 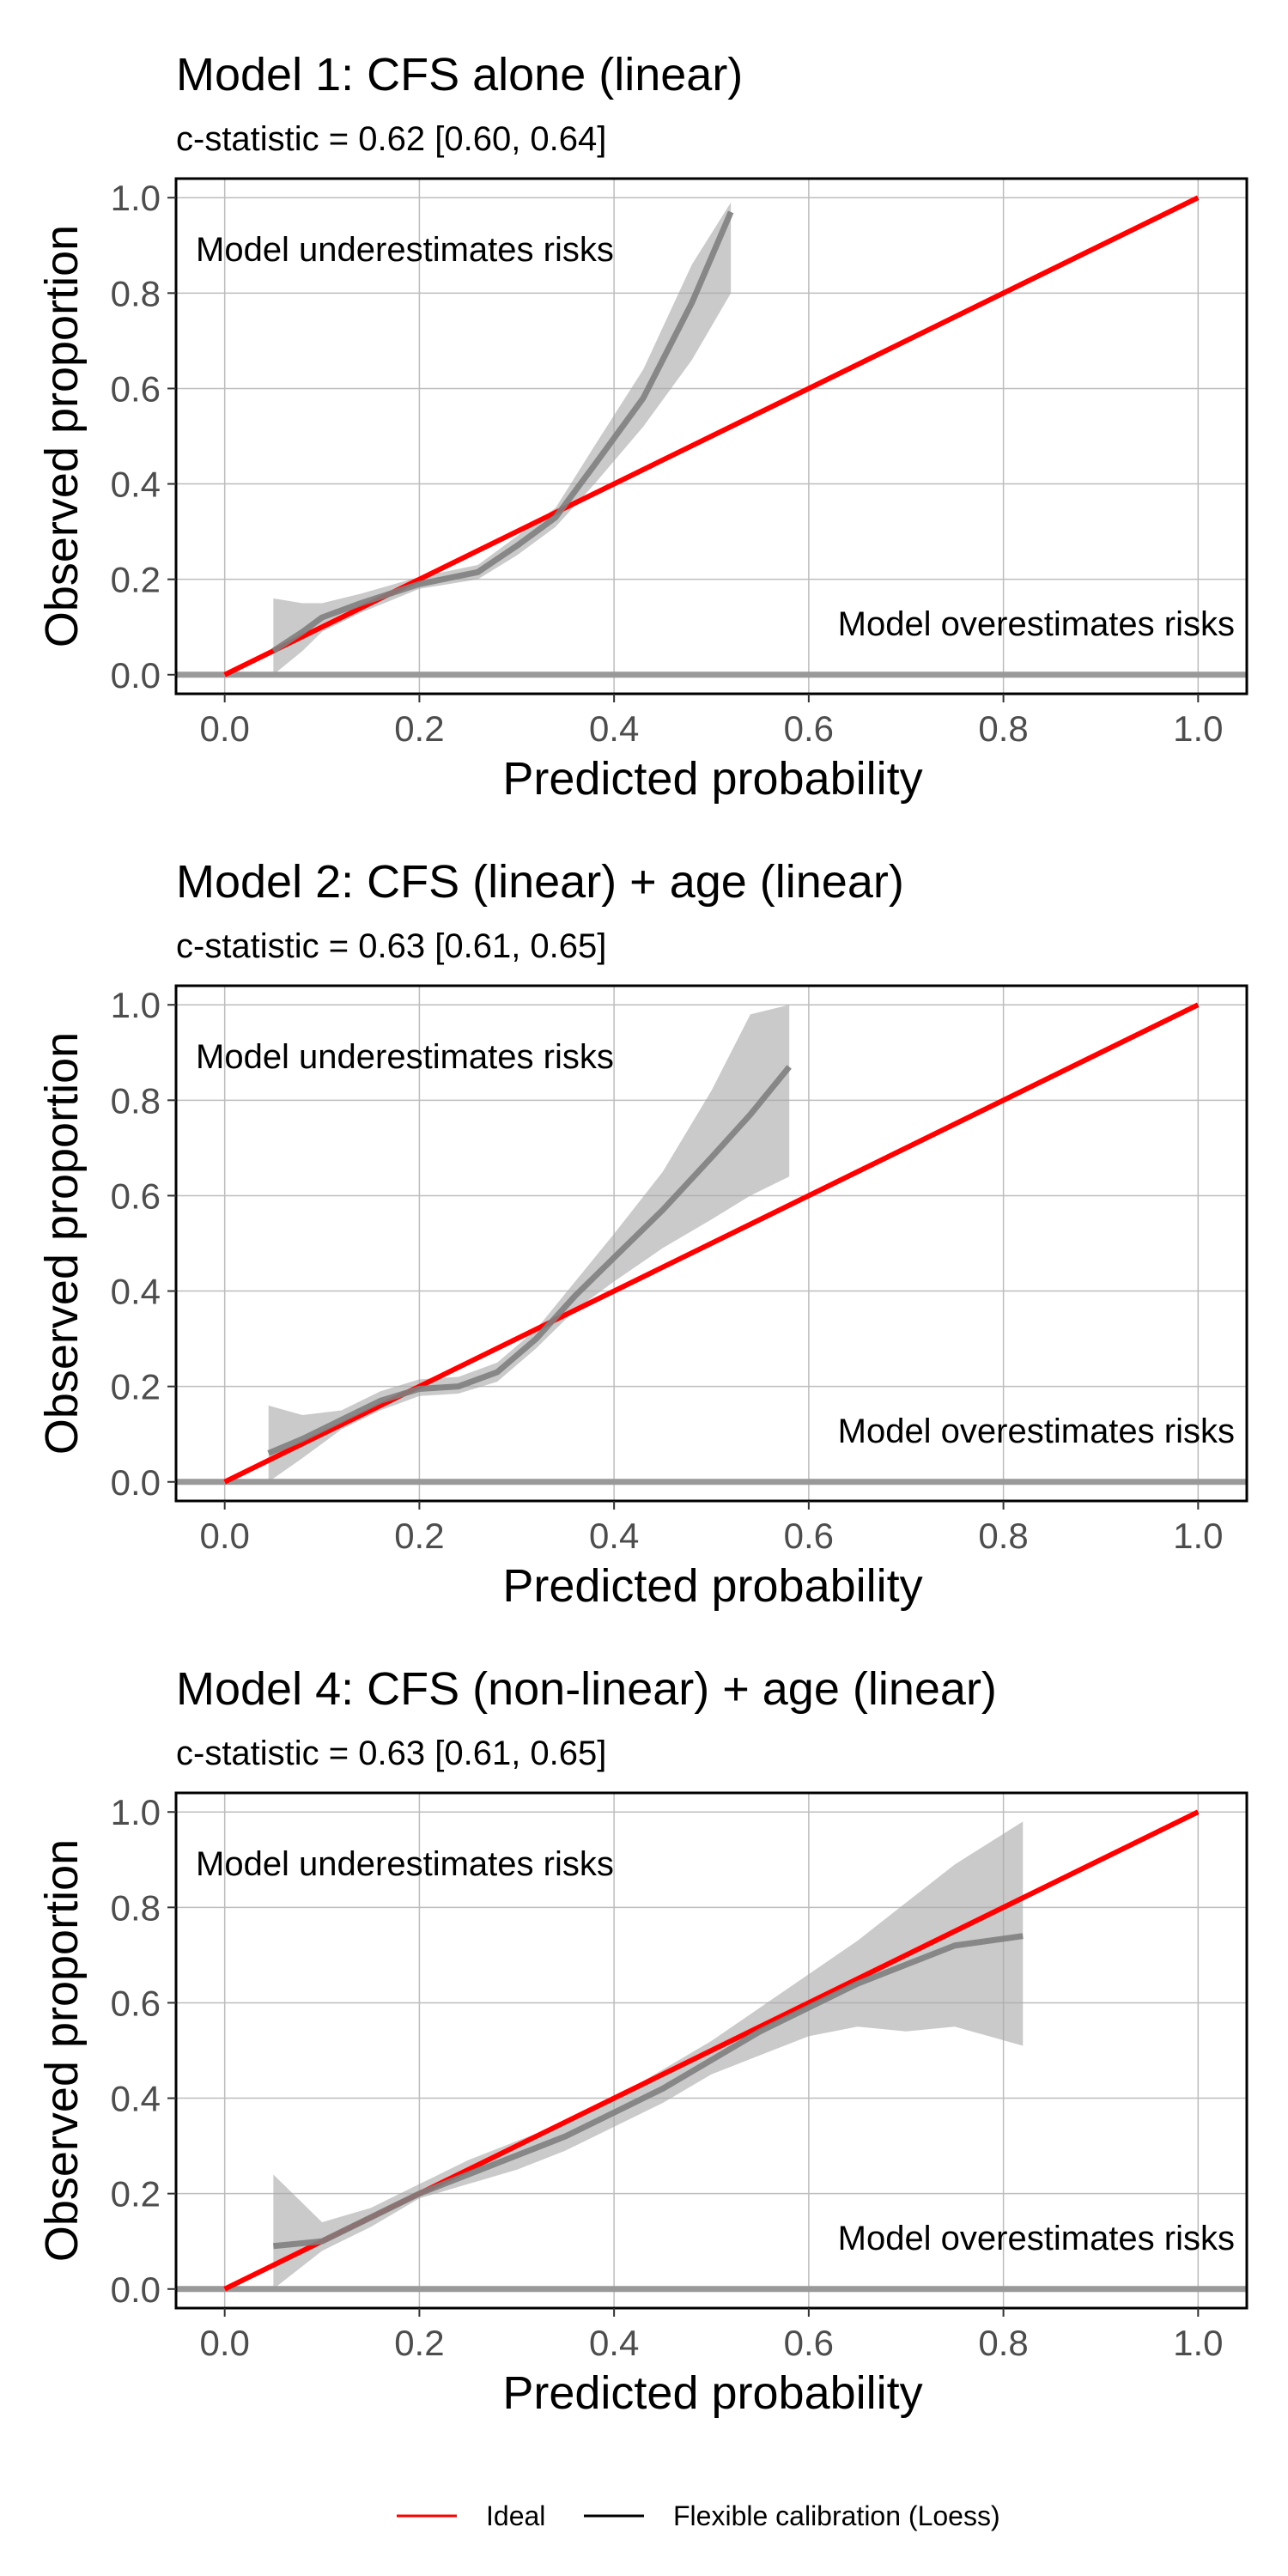 What do you see at coordinates (540, 882) in the screenshot?
I see `panel-title: Model 2: CFS (linear) + age (linear)` at bounding box center [540, 882].